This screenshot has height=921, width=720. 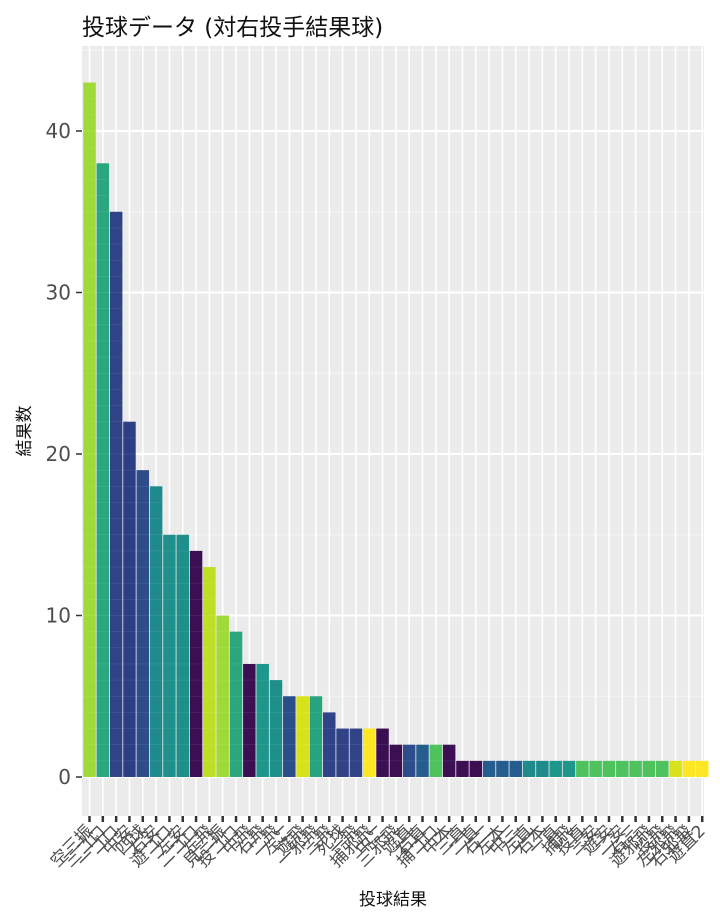 I want to click on x-axis-label: 投球結果, so click(x=393, y=900).